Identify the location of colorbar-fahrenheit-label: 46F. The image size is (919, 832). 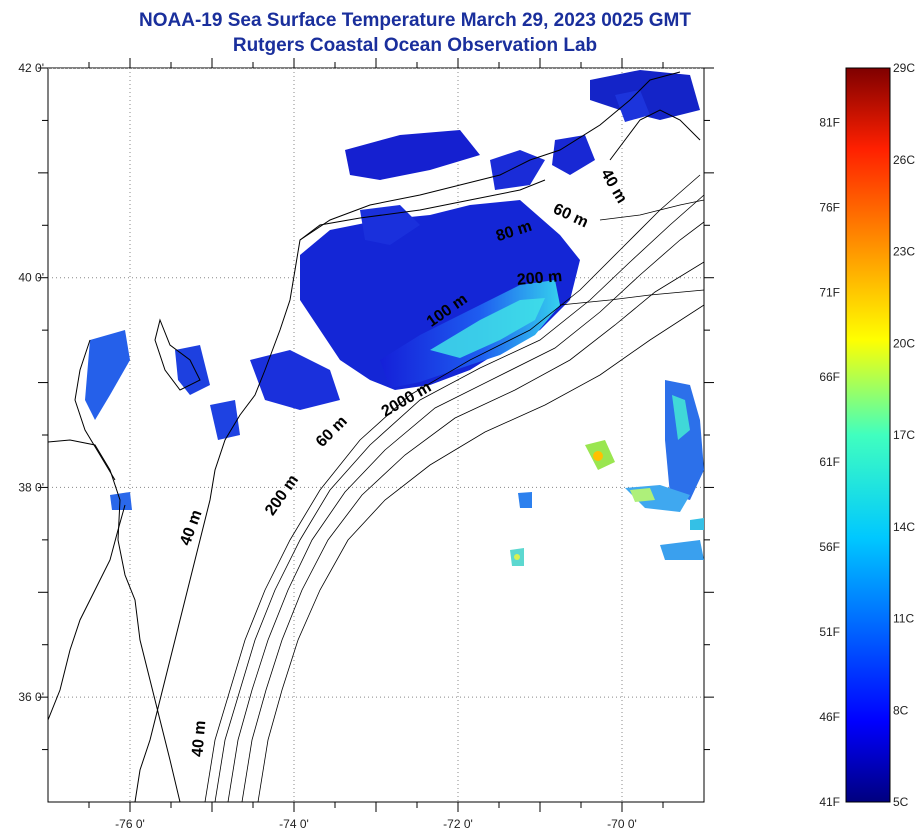
(829, 717).